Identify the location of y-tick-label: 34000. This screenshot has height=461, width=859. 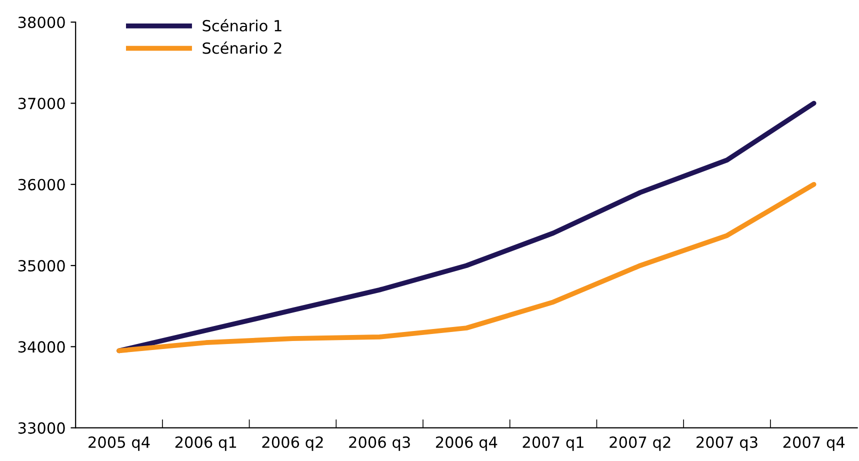
(41, 347).